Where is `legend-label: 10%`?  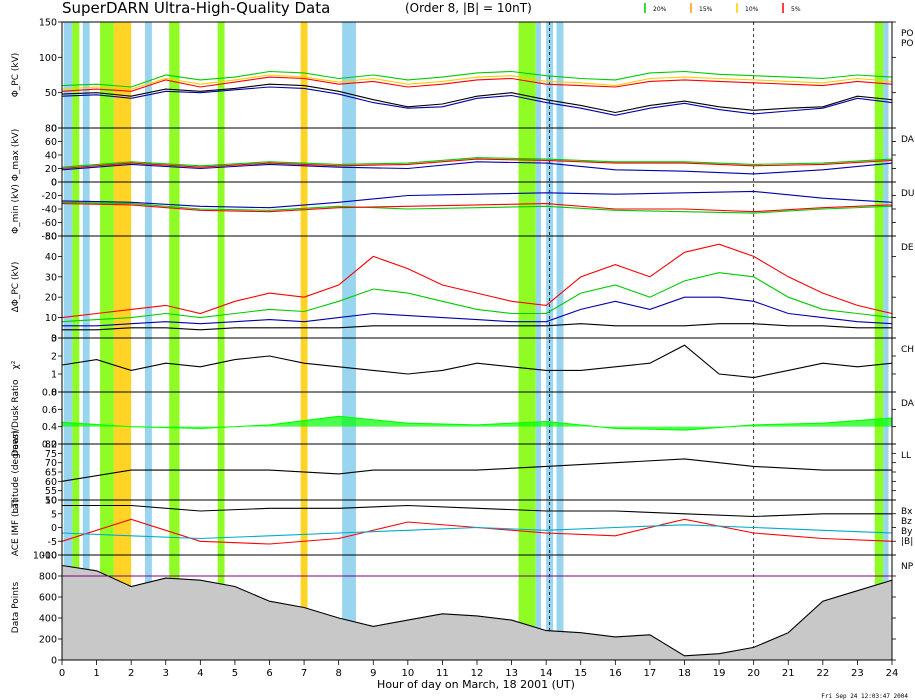 legend-label: 10% is located at coordinates (752, 9).